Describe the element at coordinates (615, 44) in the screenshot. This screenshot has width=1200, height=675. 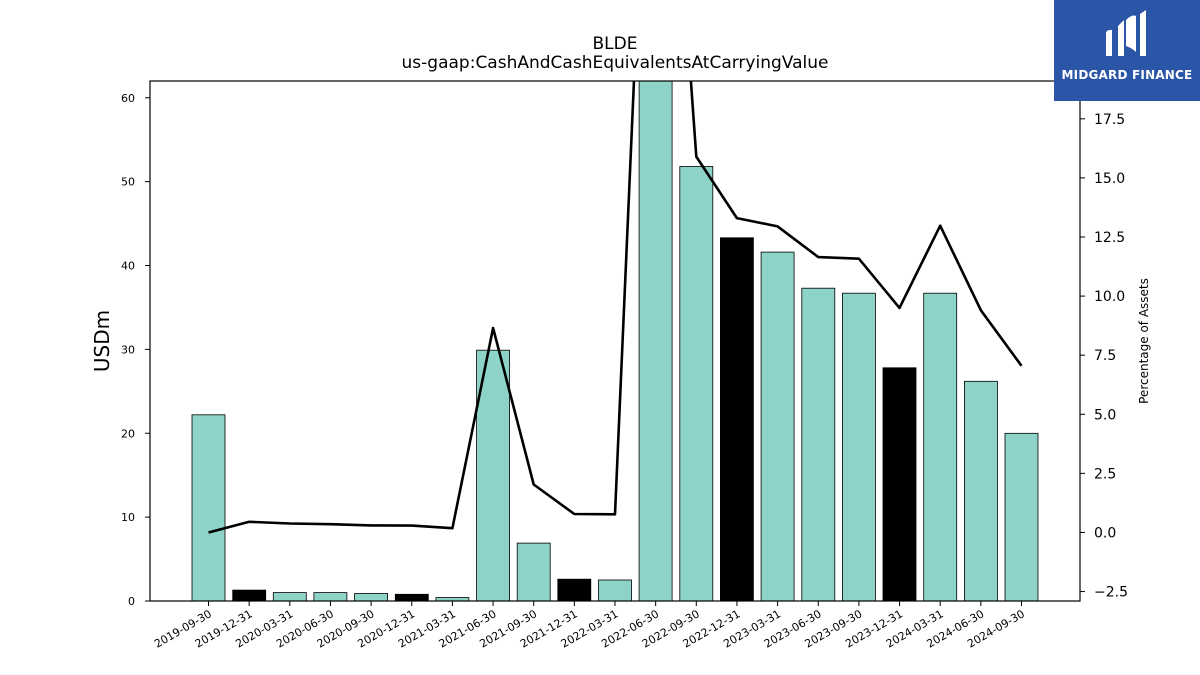
I see `chart-title: BLDE` at that location.